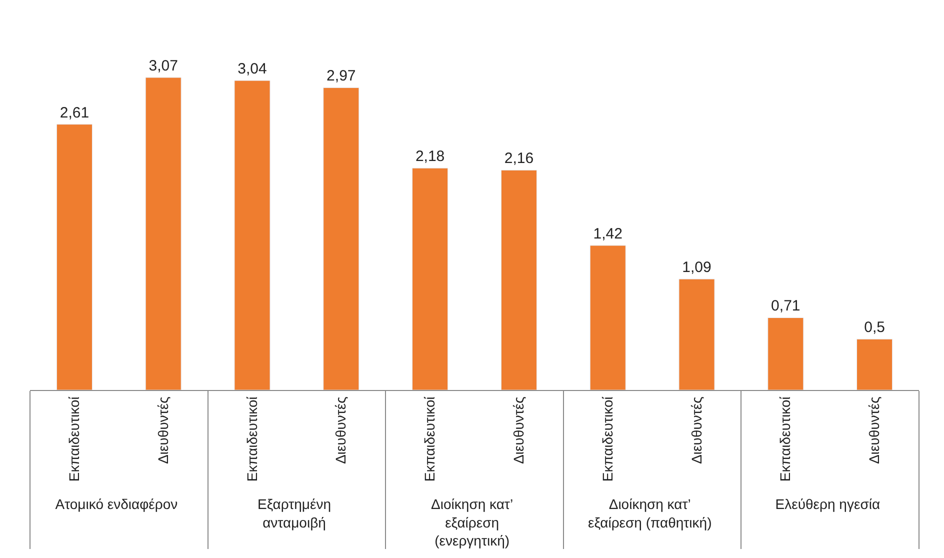 The image size is (944, 558). What do you see at coordinates (697, 267) in the screenshot?
I see `data-label: 1,09` at bounding box center [697, 267].